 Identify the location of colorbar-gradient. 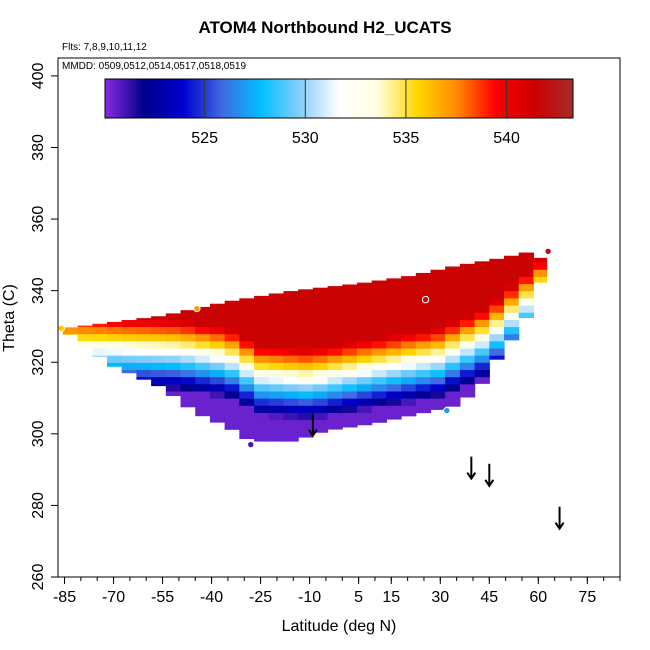
(339, 98).